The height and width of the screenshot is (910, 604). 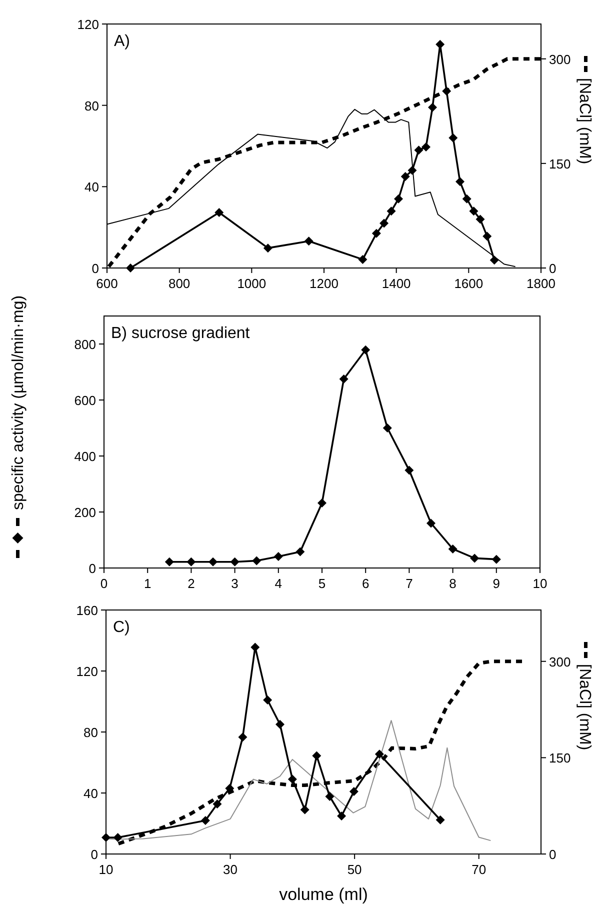 What do you see at coordinates (191, 583) in the screenshot?
I see `x-tick-label: 2` at bounding box center [191, 583].